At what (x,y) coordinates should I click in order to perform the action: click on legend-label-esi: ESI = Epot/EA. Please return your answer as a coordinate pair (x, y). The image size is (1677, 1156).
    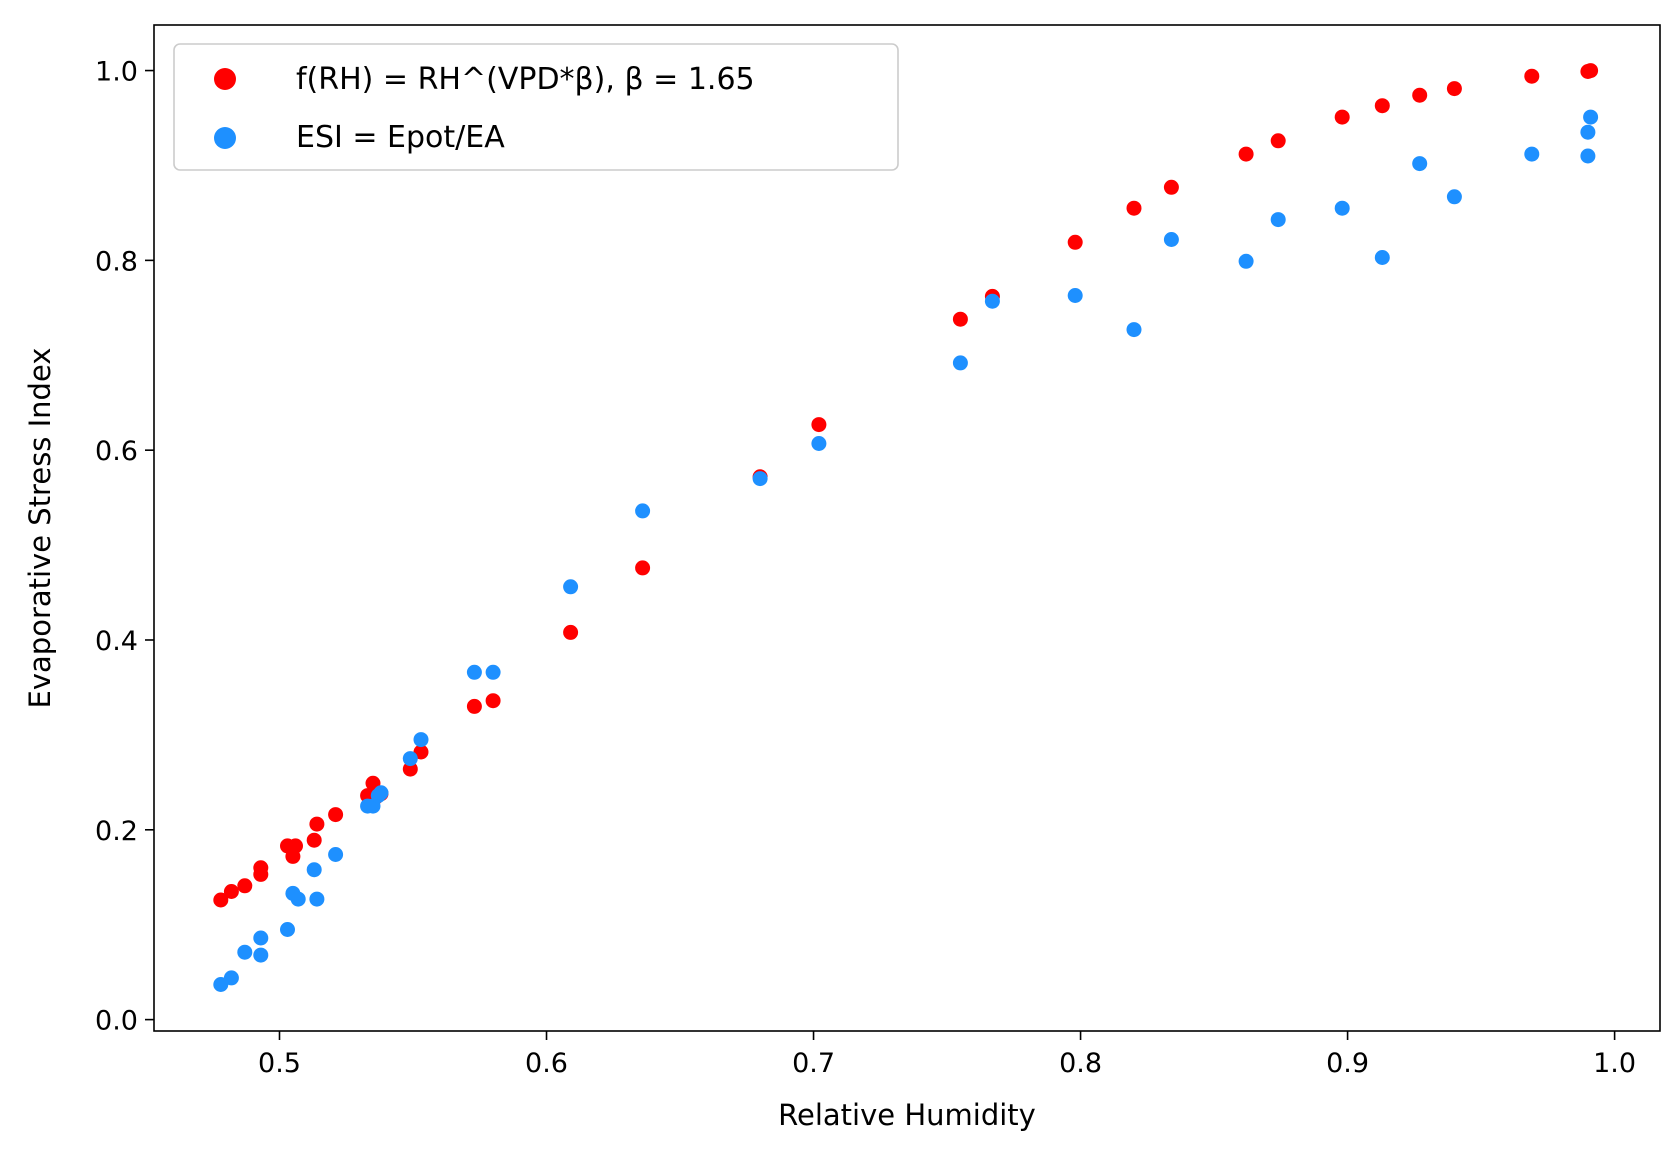
    Looking at the image, I should click on (400, 137).